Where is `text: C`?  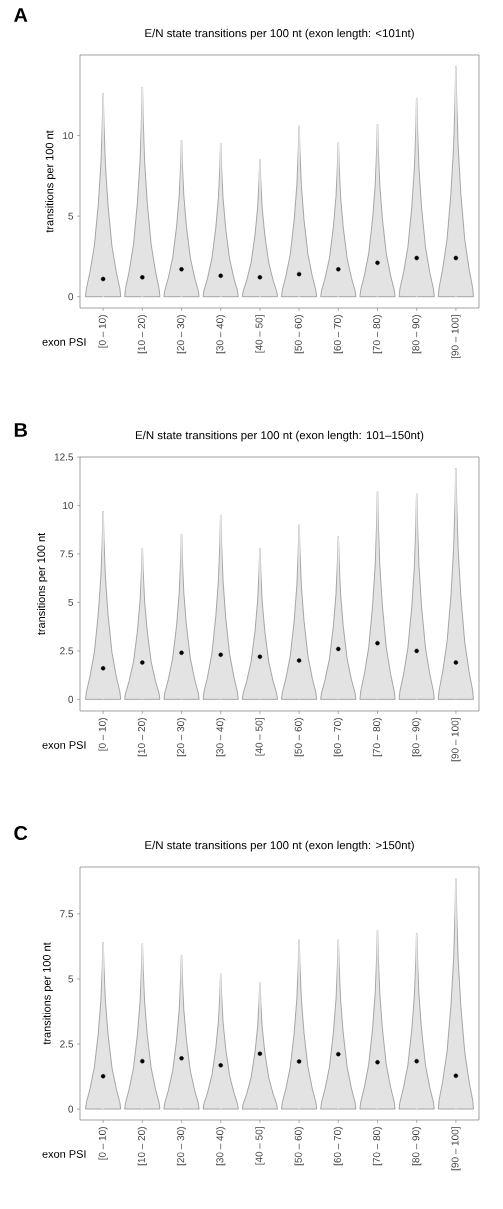
text: C is located at coordinates (21, 833).